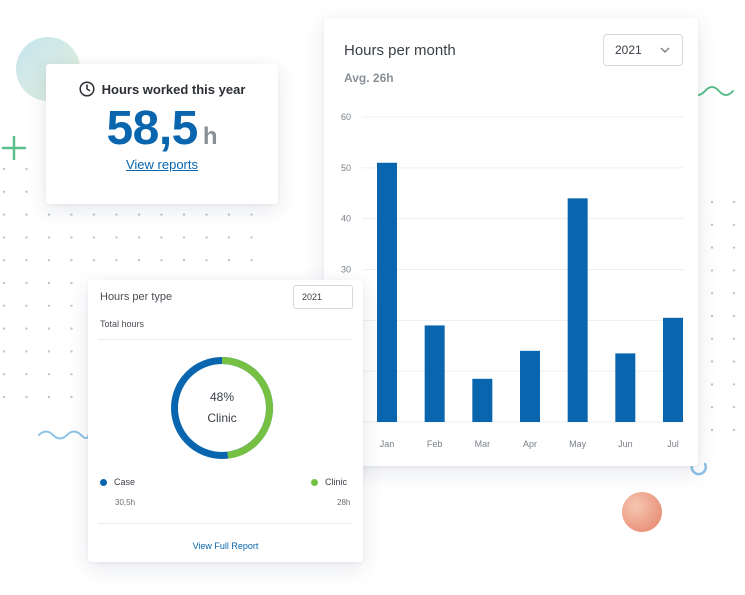 This screenshot has height=595, width=745. I want to click on donut-center-label: Clinic, so click(222, 418).